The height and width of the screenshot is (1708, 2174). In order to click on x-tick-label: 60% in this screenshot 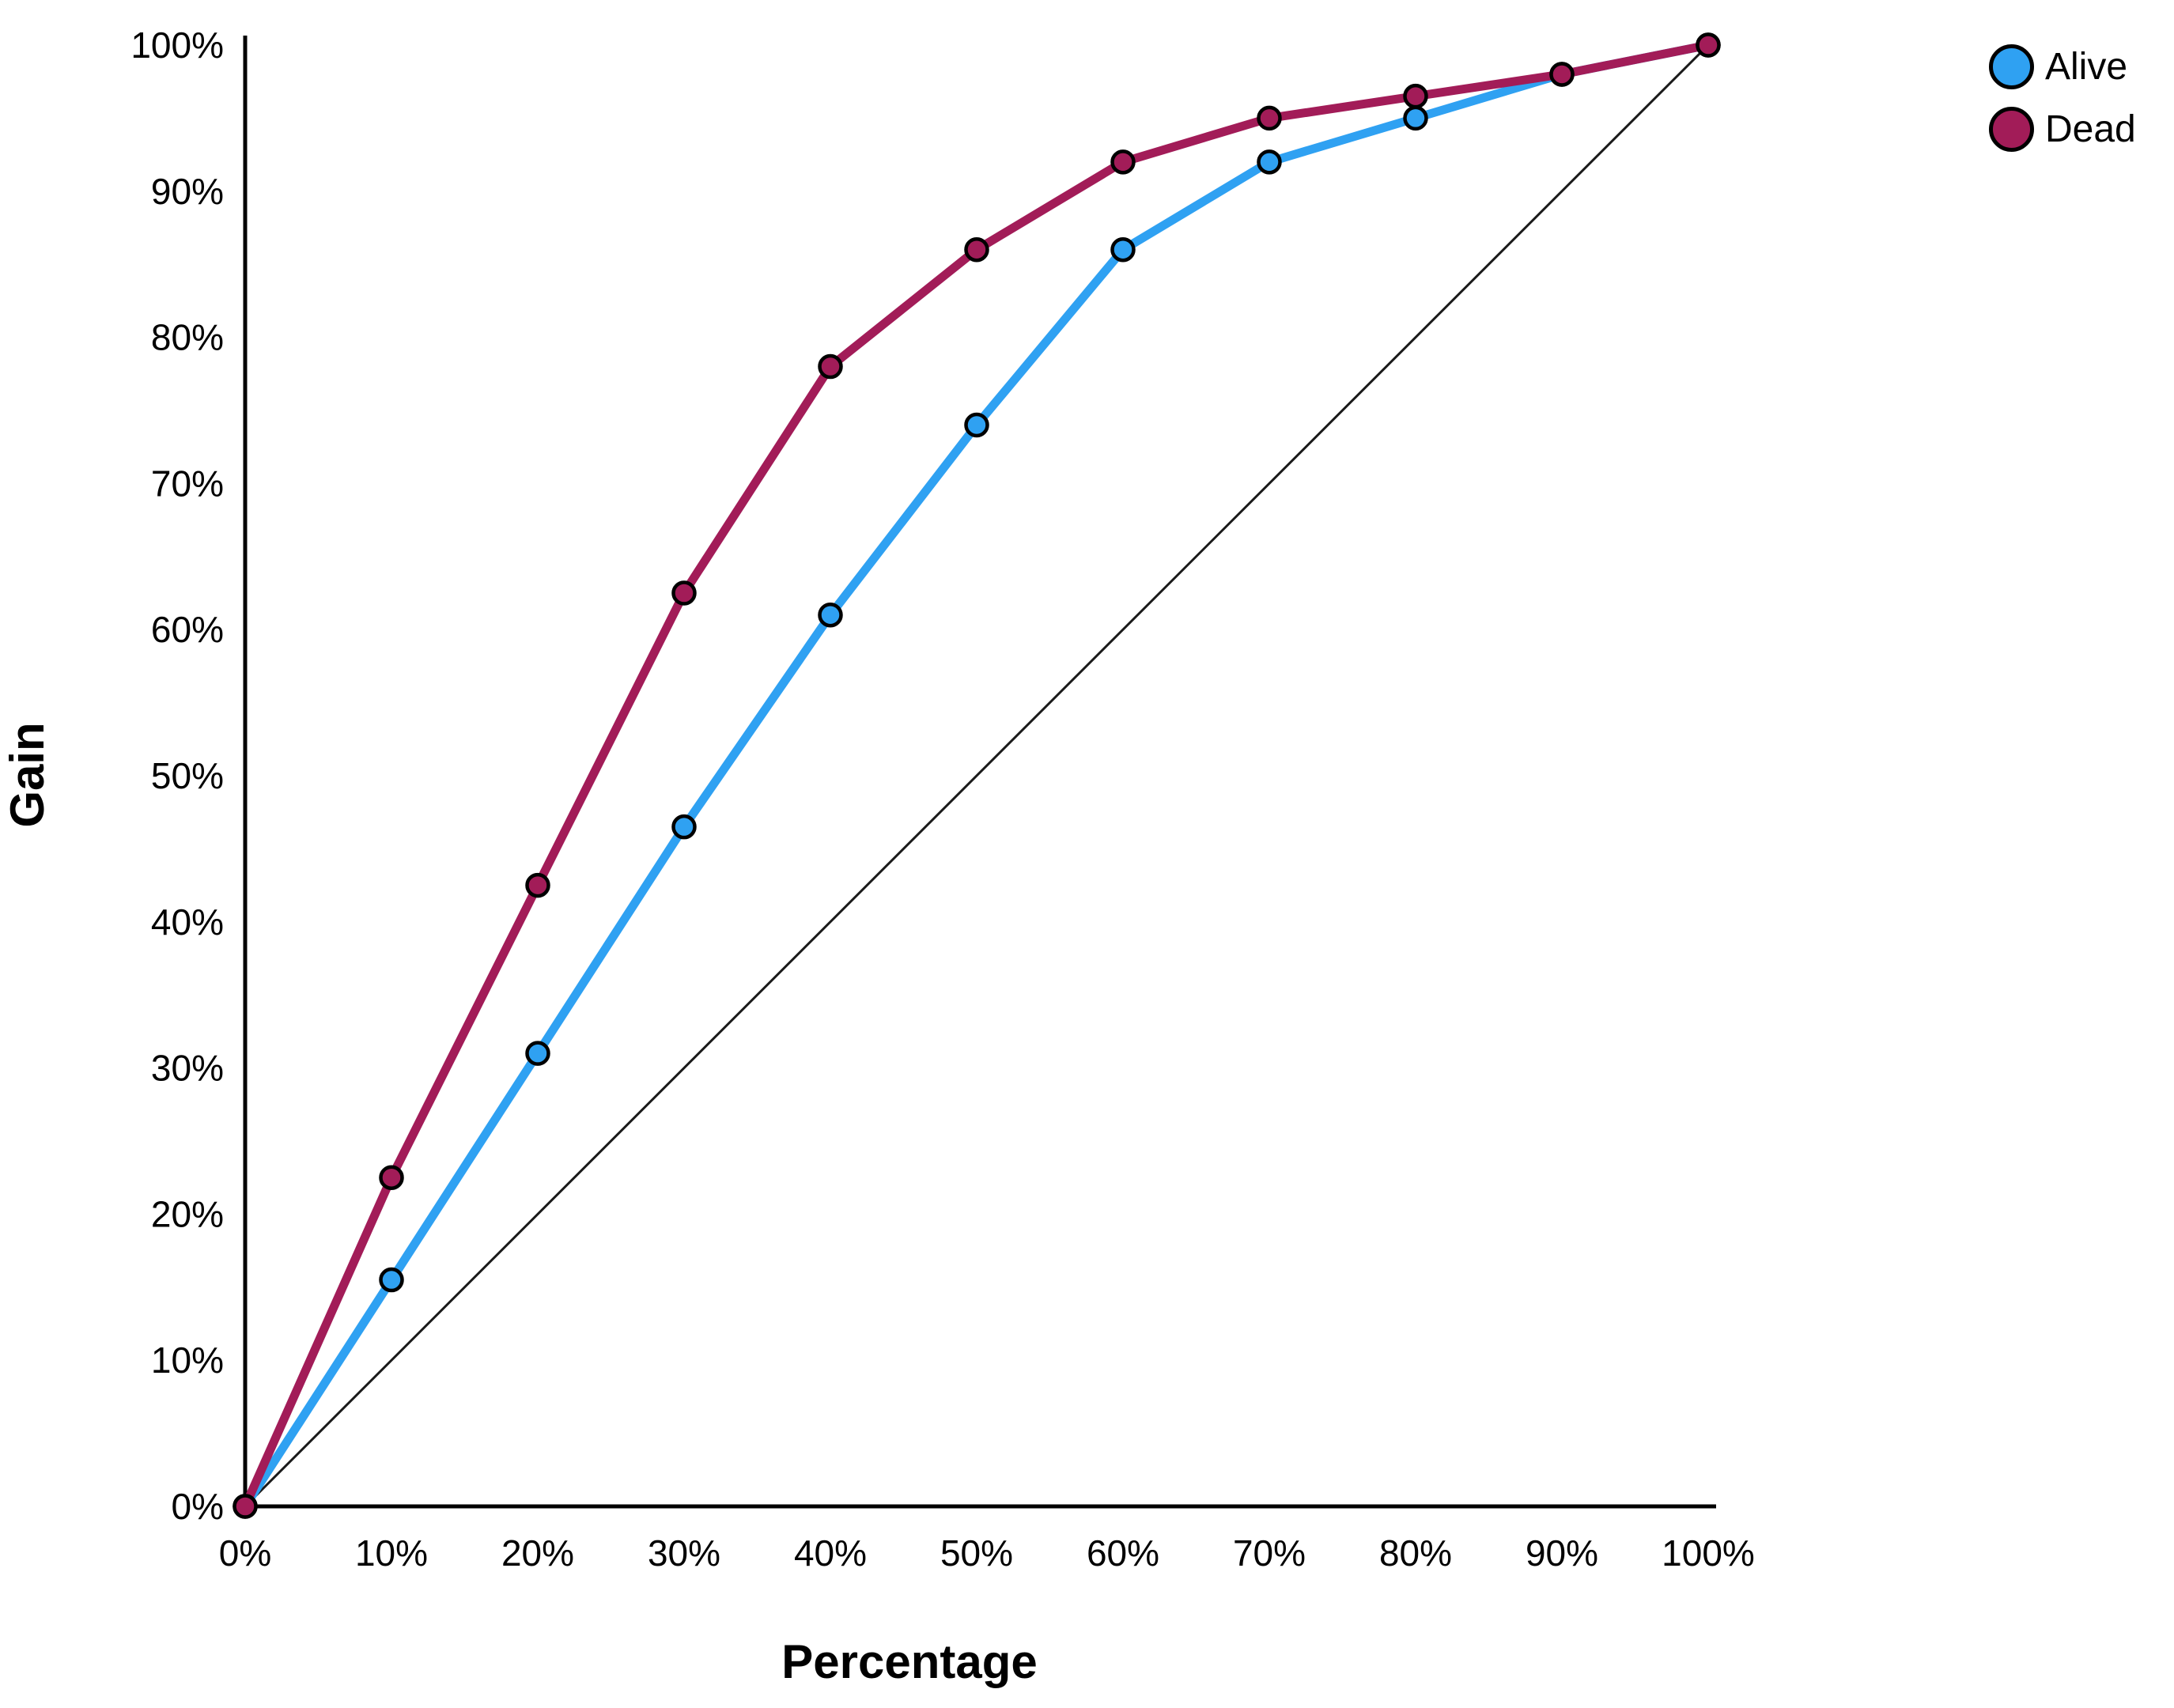, I will do `click(1123, 1553)`.